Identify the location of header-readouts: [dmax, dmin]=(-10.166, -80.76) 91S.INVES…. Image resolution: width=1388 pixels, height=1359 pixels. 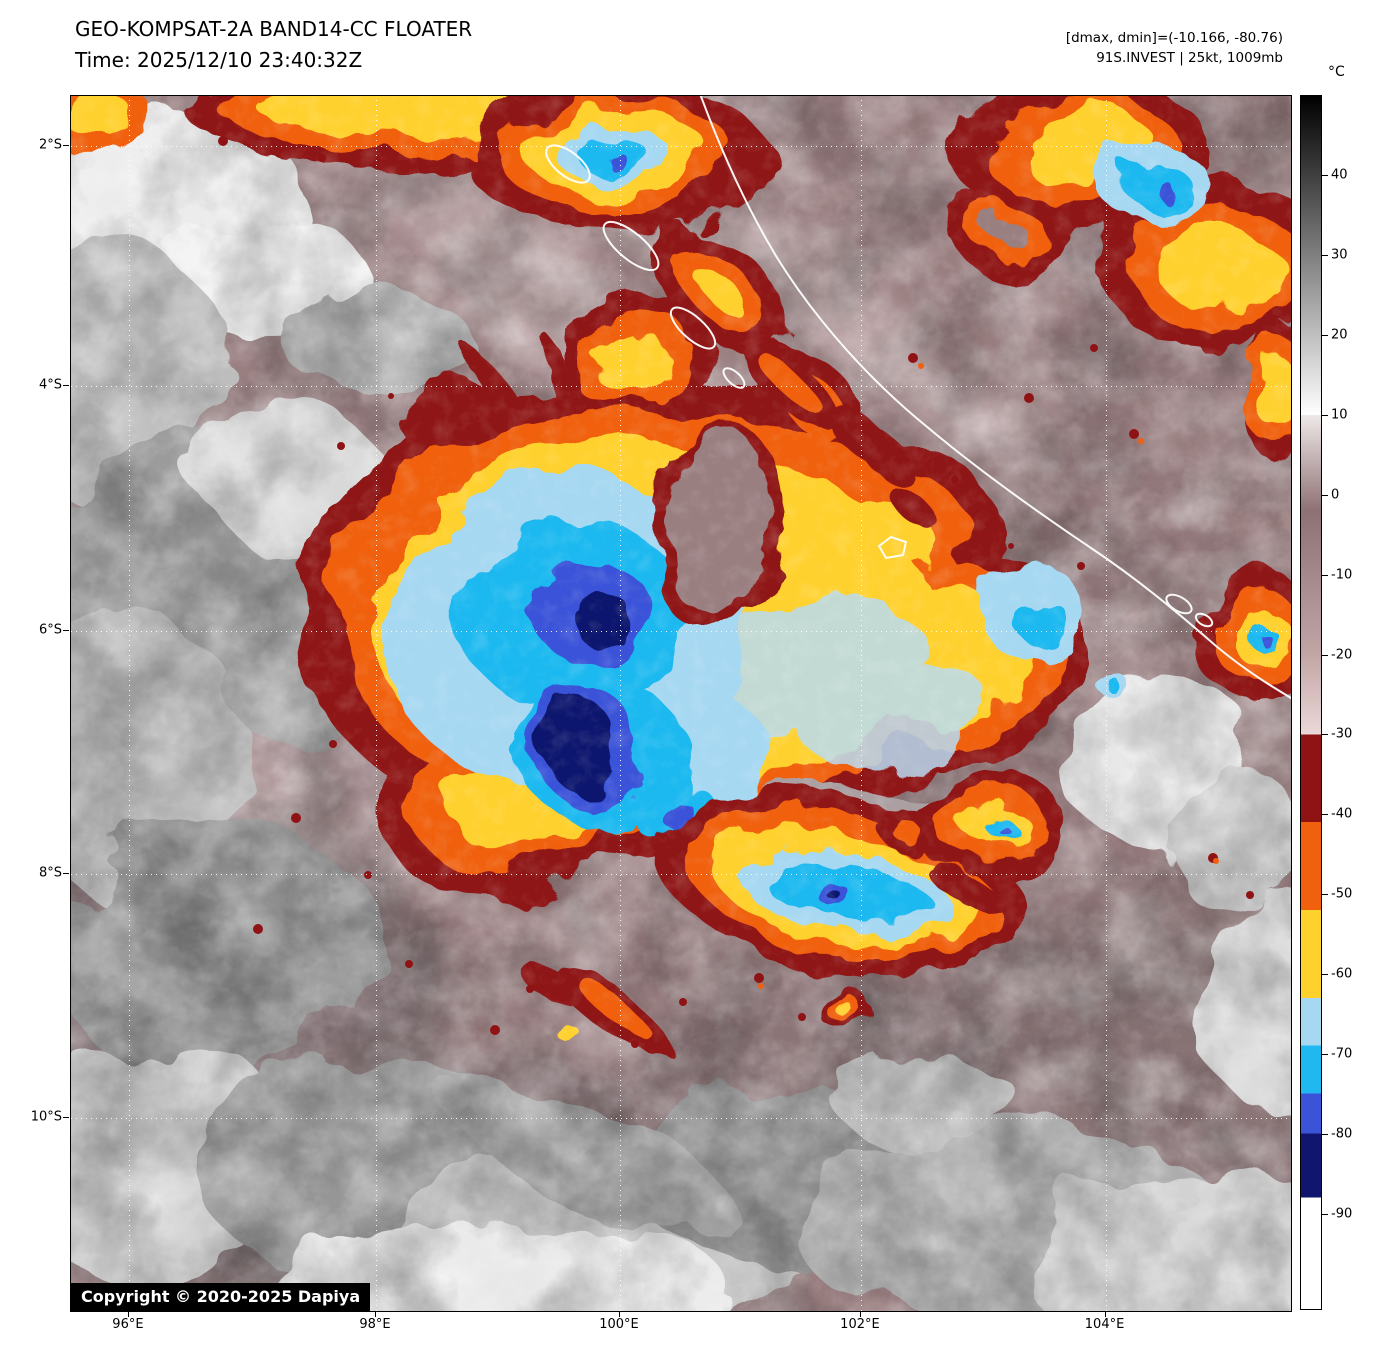
(1174, 48).